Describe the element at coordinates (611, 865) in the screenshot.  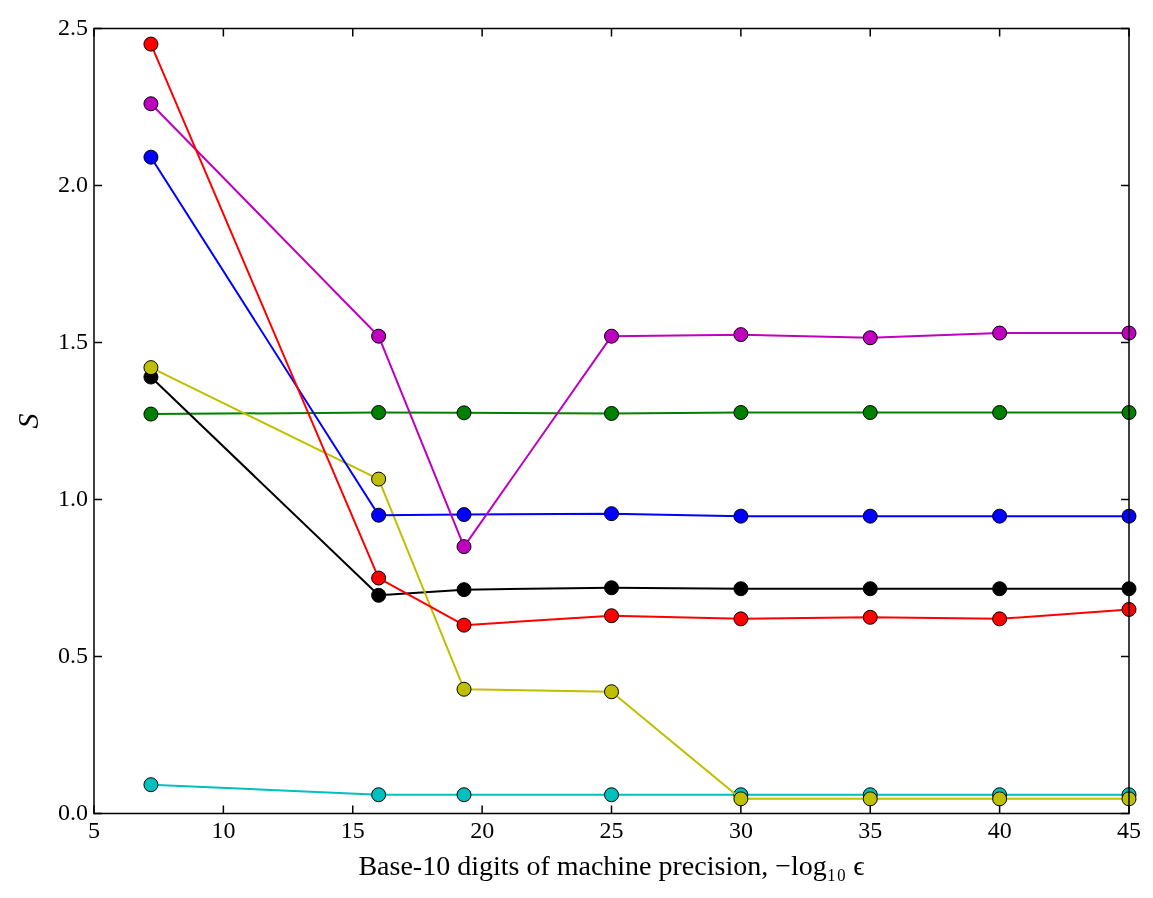
I see `x-axis-title: Base-10 digits of machine precision, −log₁₀ ϵ` at that location.